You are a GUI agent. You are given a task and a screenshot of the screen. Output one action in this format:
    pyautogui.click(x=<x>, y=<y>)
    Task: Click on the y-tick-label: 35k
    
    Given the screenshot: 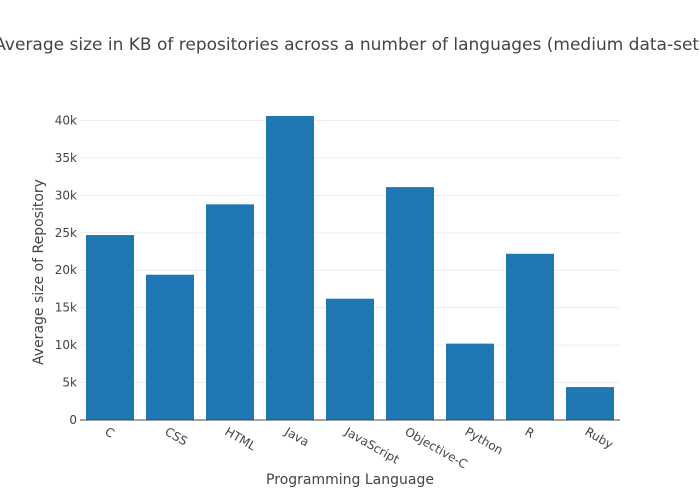 What is the action you would take?
    pyautogui.click(x=66, y=158)
    